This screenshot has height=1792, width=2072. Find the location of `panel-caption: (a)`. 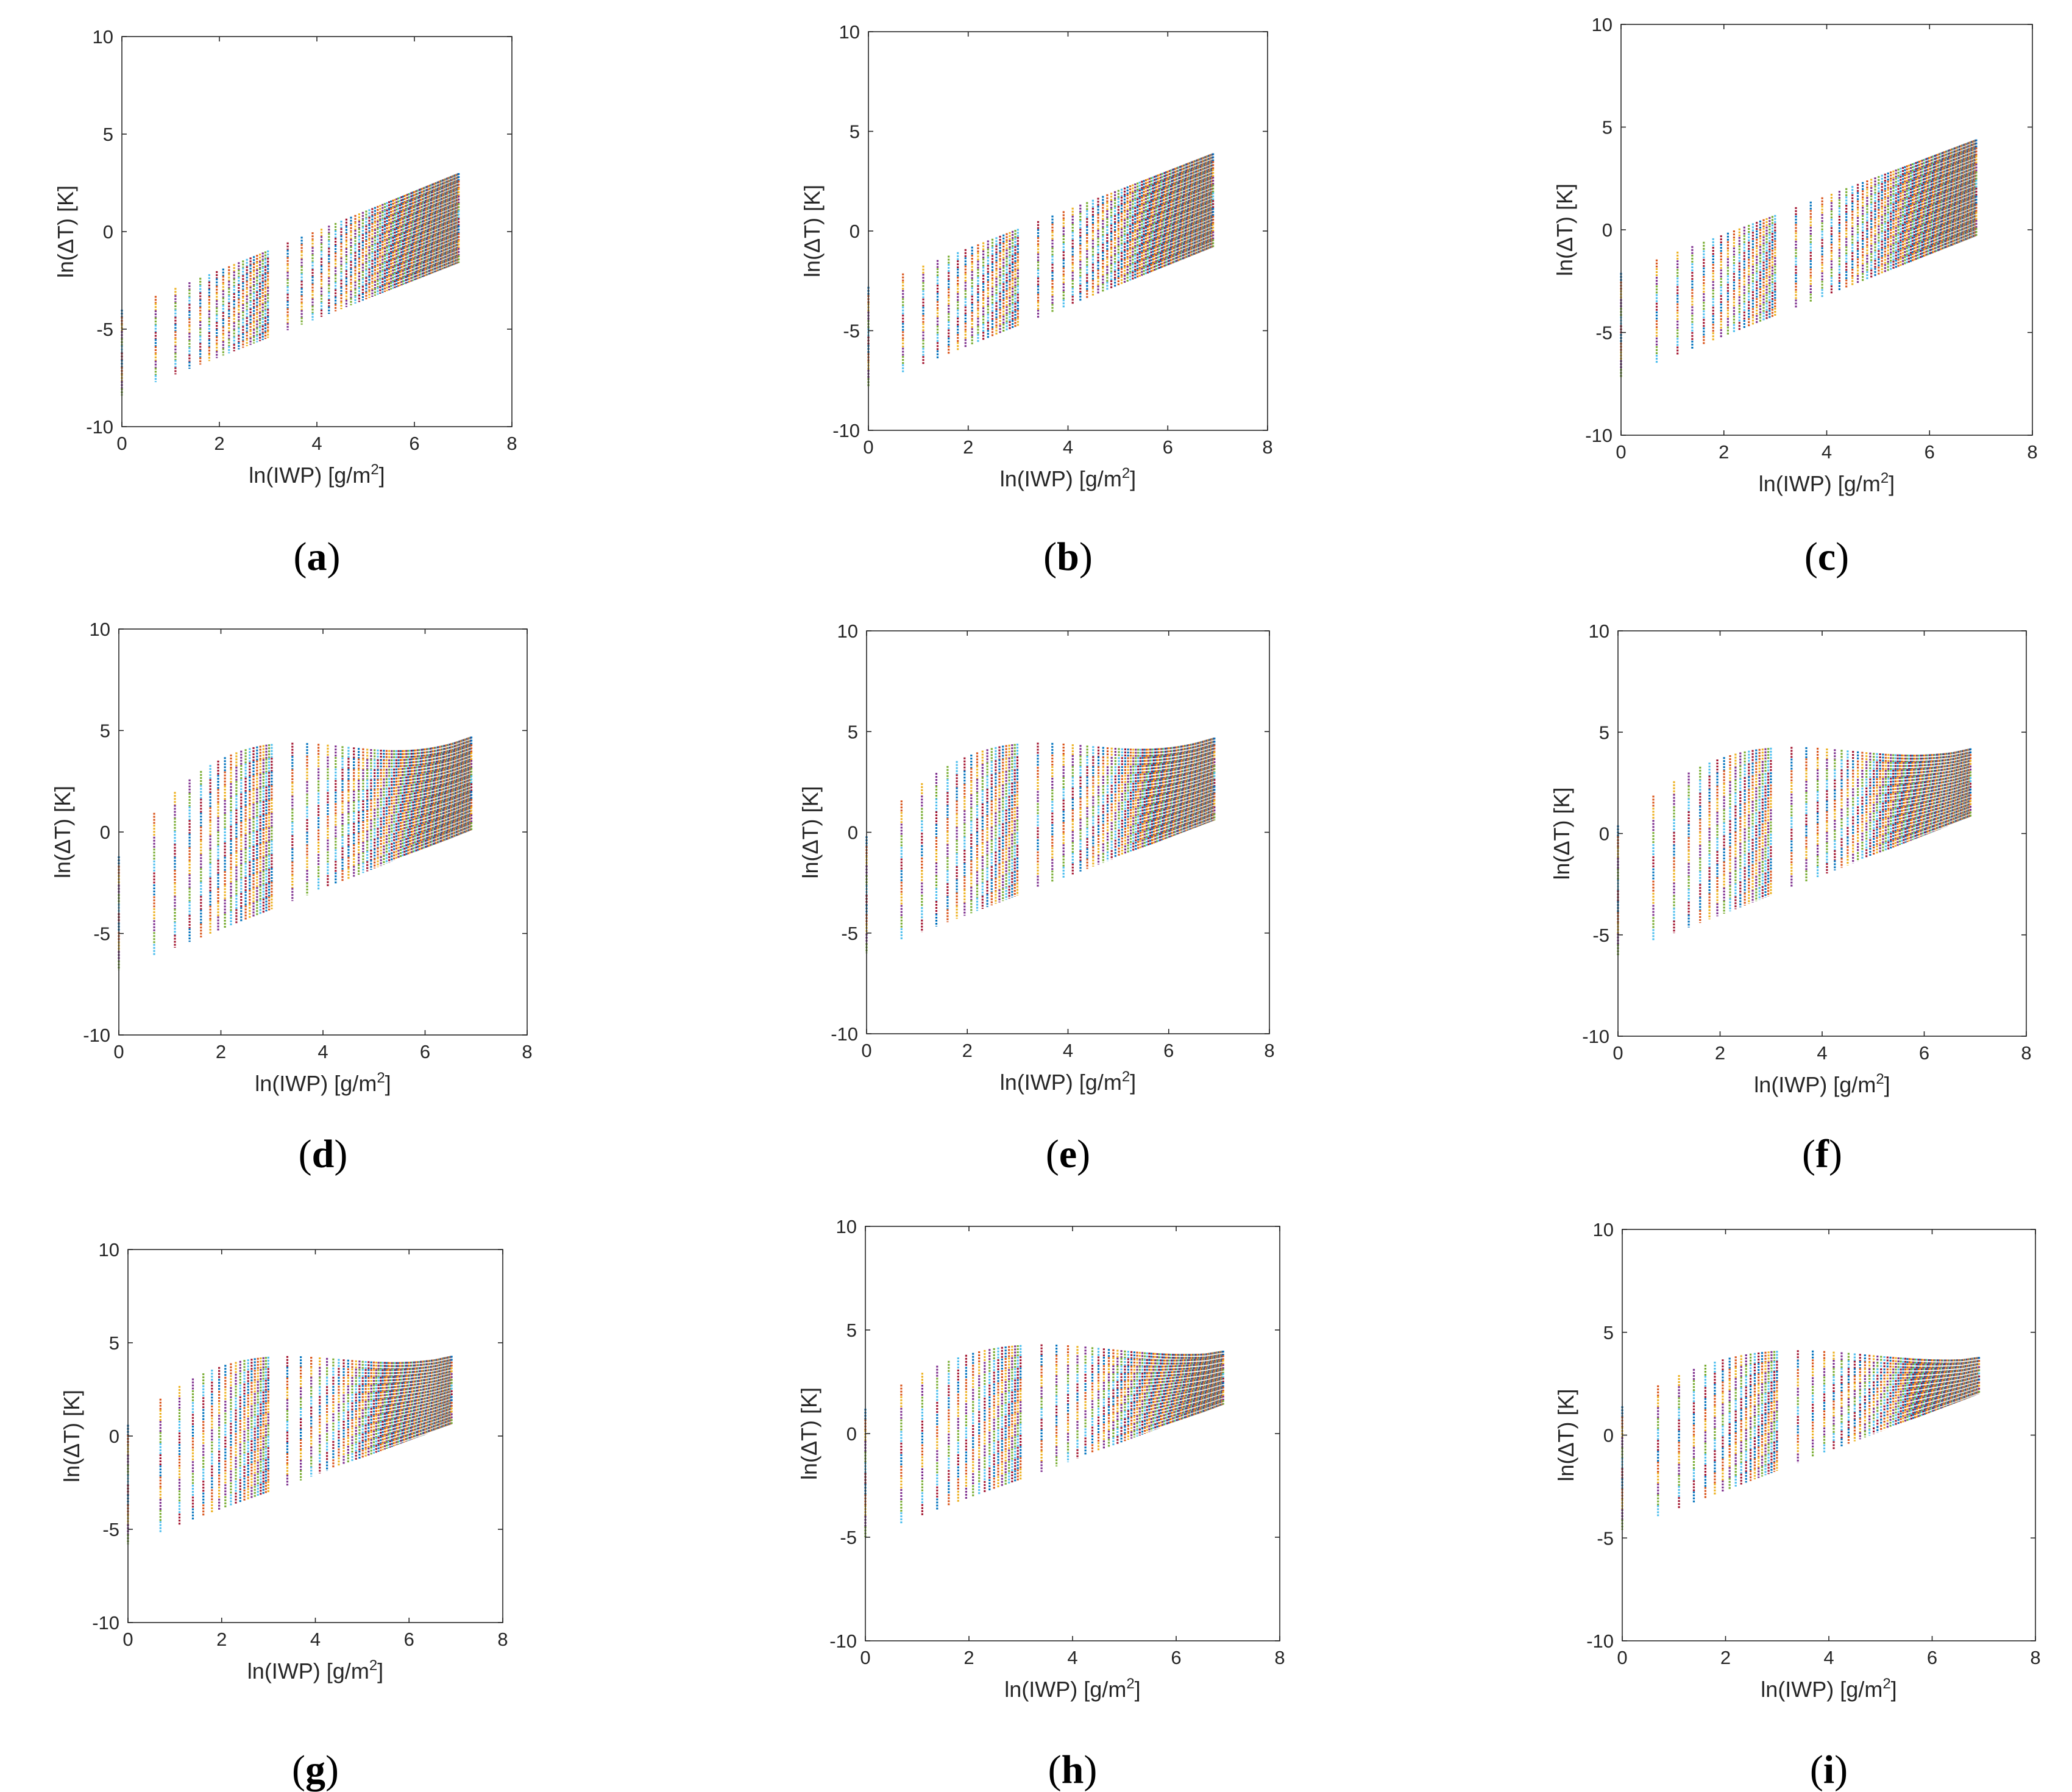

panel-caption: (a) is located at coordinates (317, 557).